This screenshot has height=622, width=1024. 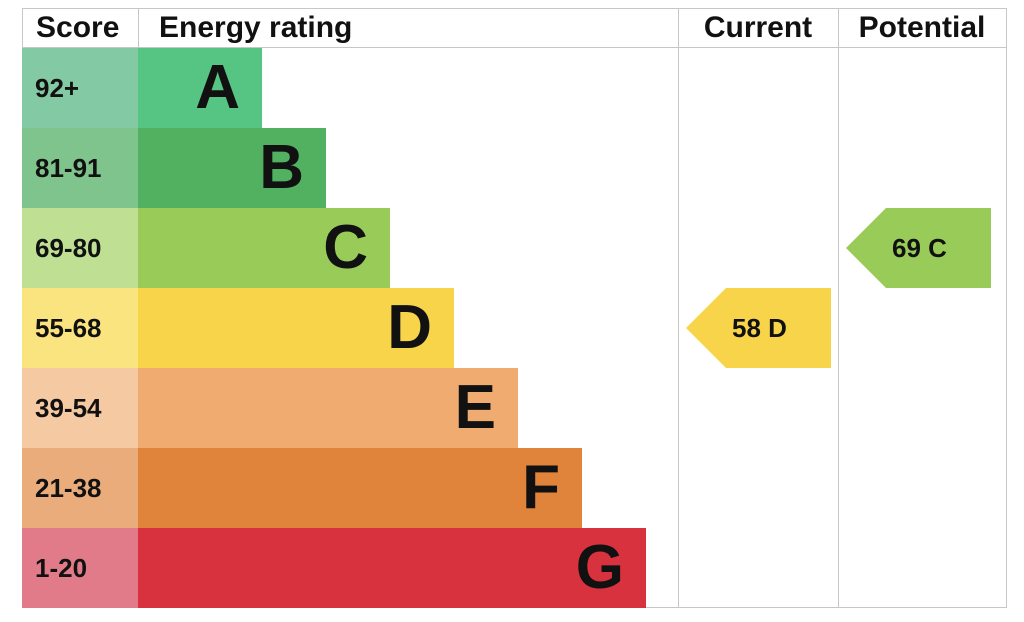 I want to click on rating-bar-a: A, so click(x=200, y=88).